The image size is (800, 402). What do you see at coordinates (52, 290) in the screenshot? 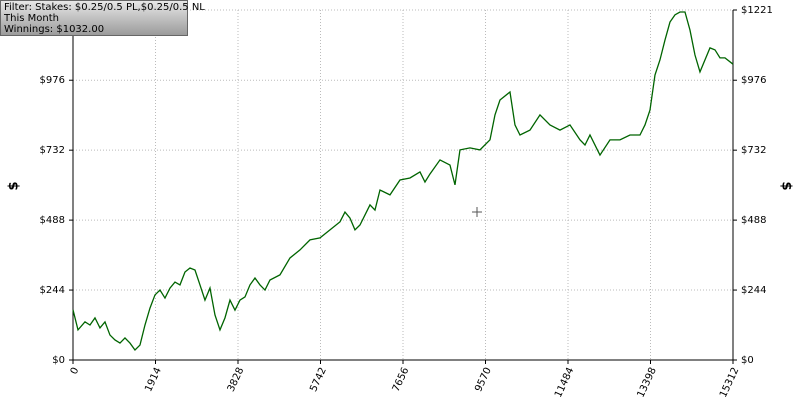
I see `y-tick-label: $244` at bounding box center [52, 290].